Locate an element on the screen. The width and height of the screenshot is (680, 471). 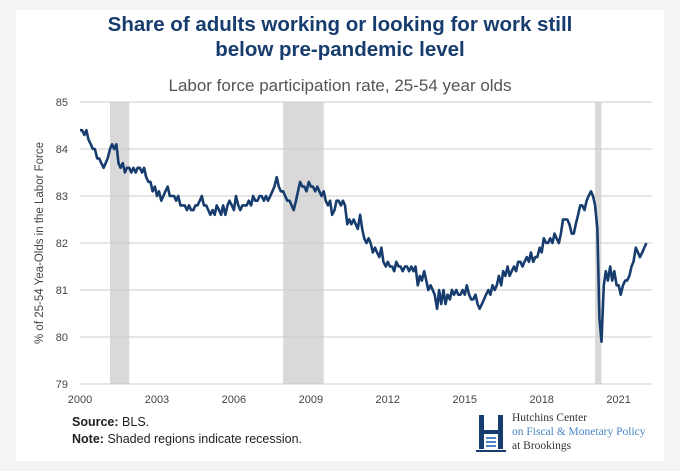
y-tick-label: 79 is located at coordinates (62, 385).